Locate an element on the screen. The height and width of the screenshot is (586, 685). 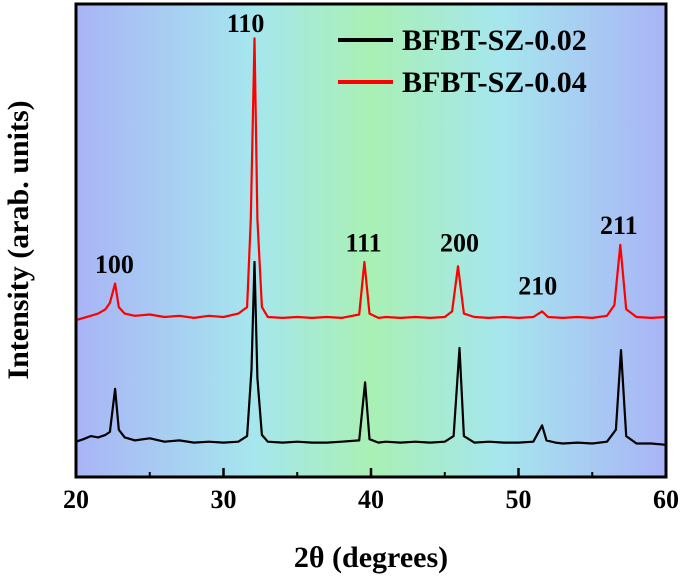
peak-label-210: 210 is located at coordinates (537, 285).